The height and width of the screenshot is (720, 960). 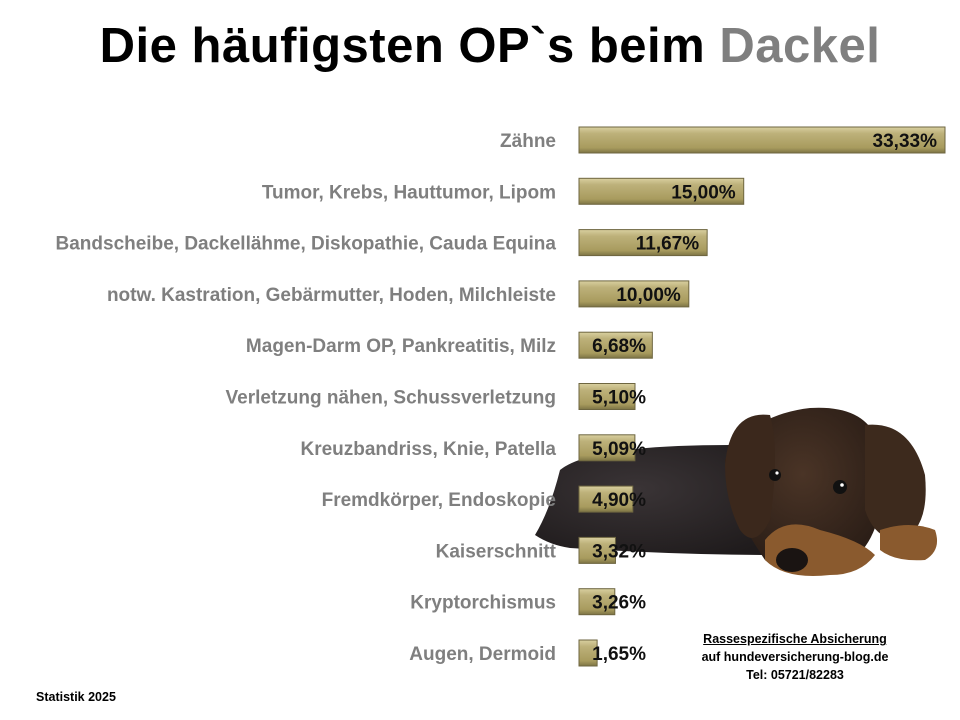 I want to click on page-title: Die häufigsten OP`s beim Dackel, so click(x=480, y=46).